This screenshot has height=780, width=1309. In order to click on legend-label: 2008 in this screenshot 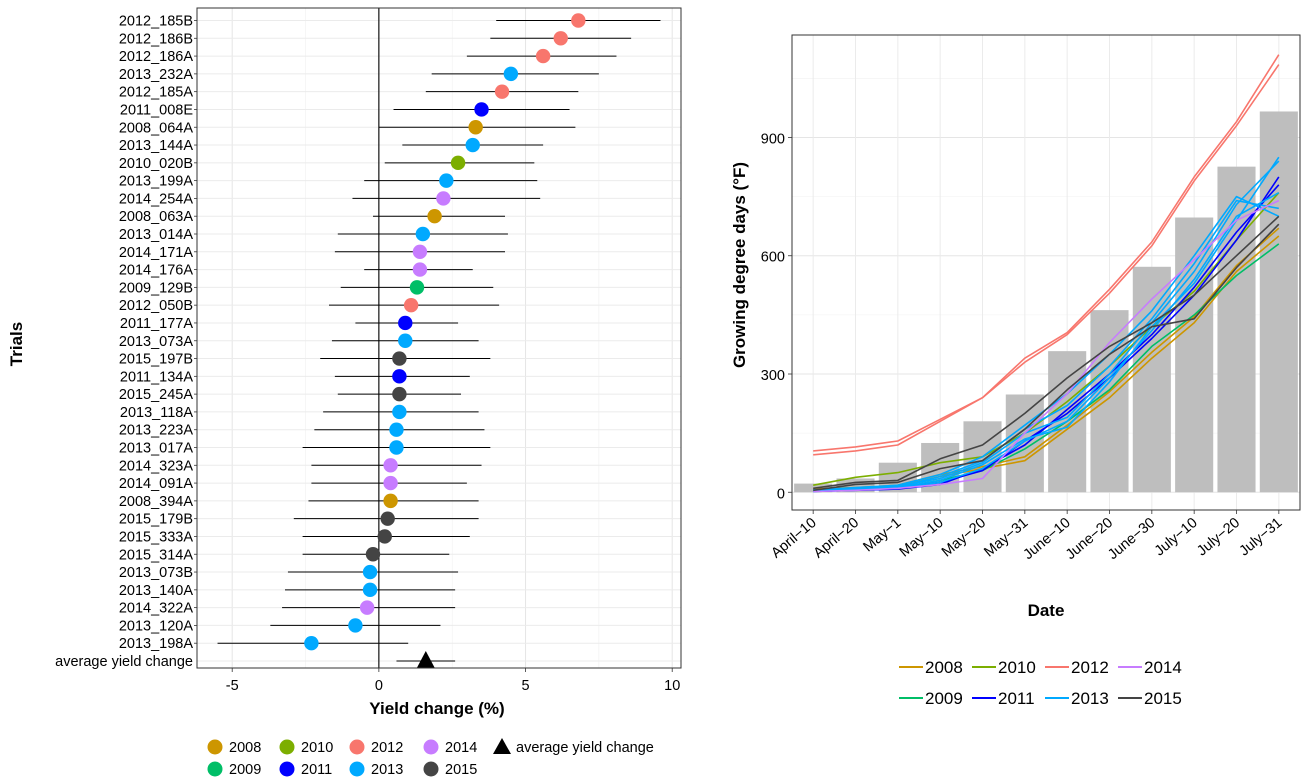, I will do `click(245, 748)`.